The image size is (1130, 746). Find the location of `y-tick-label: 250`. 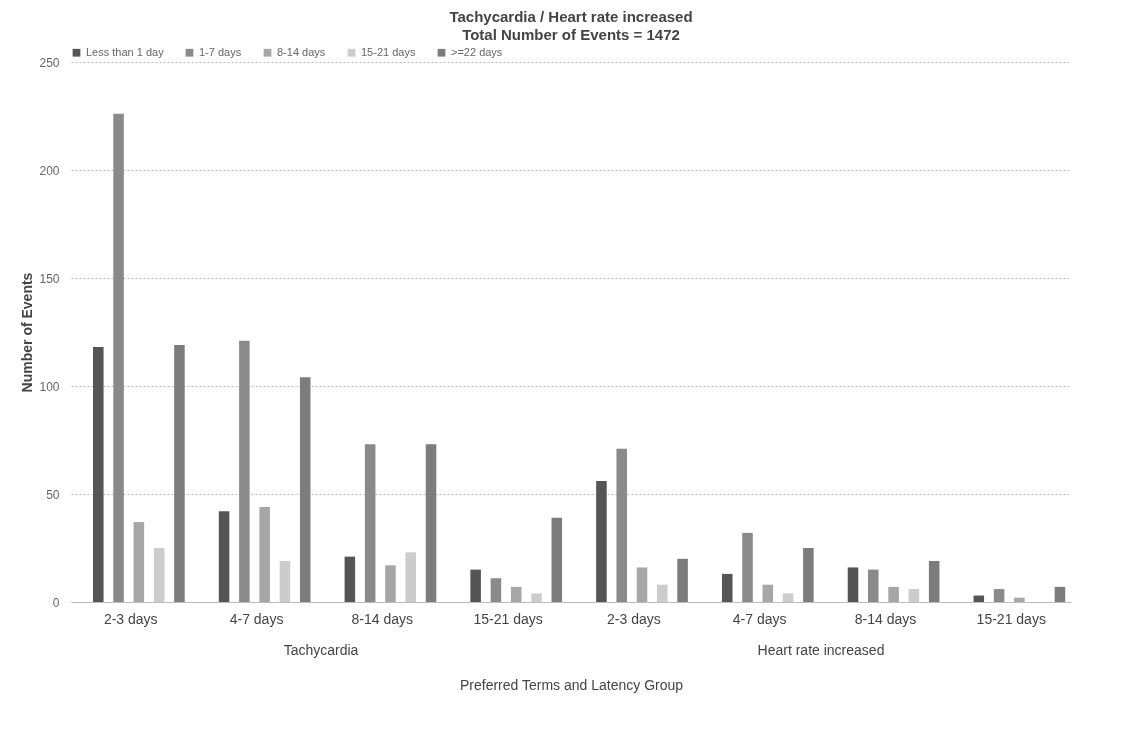

y-tick-label: 250 is located at coordinates (49, 62).